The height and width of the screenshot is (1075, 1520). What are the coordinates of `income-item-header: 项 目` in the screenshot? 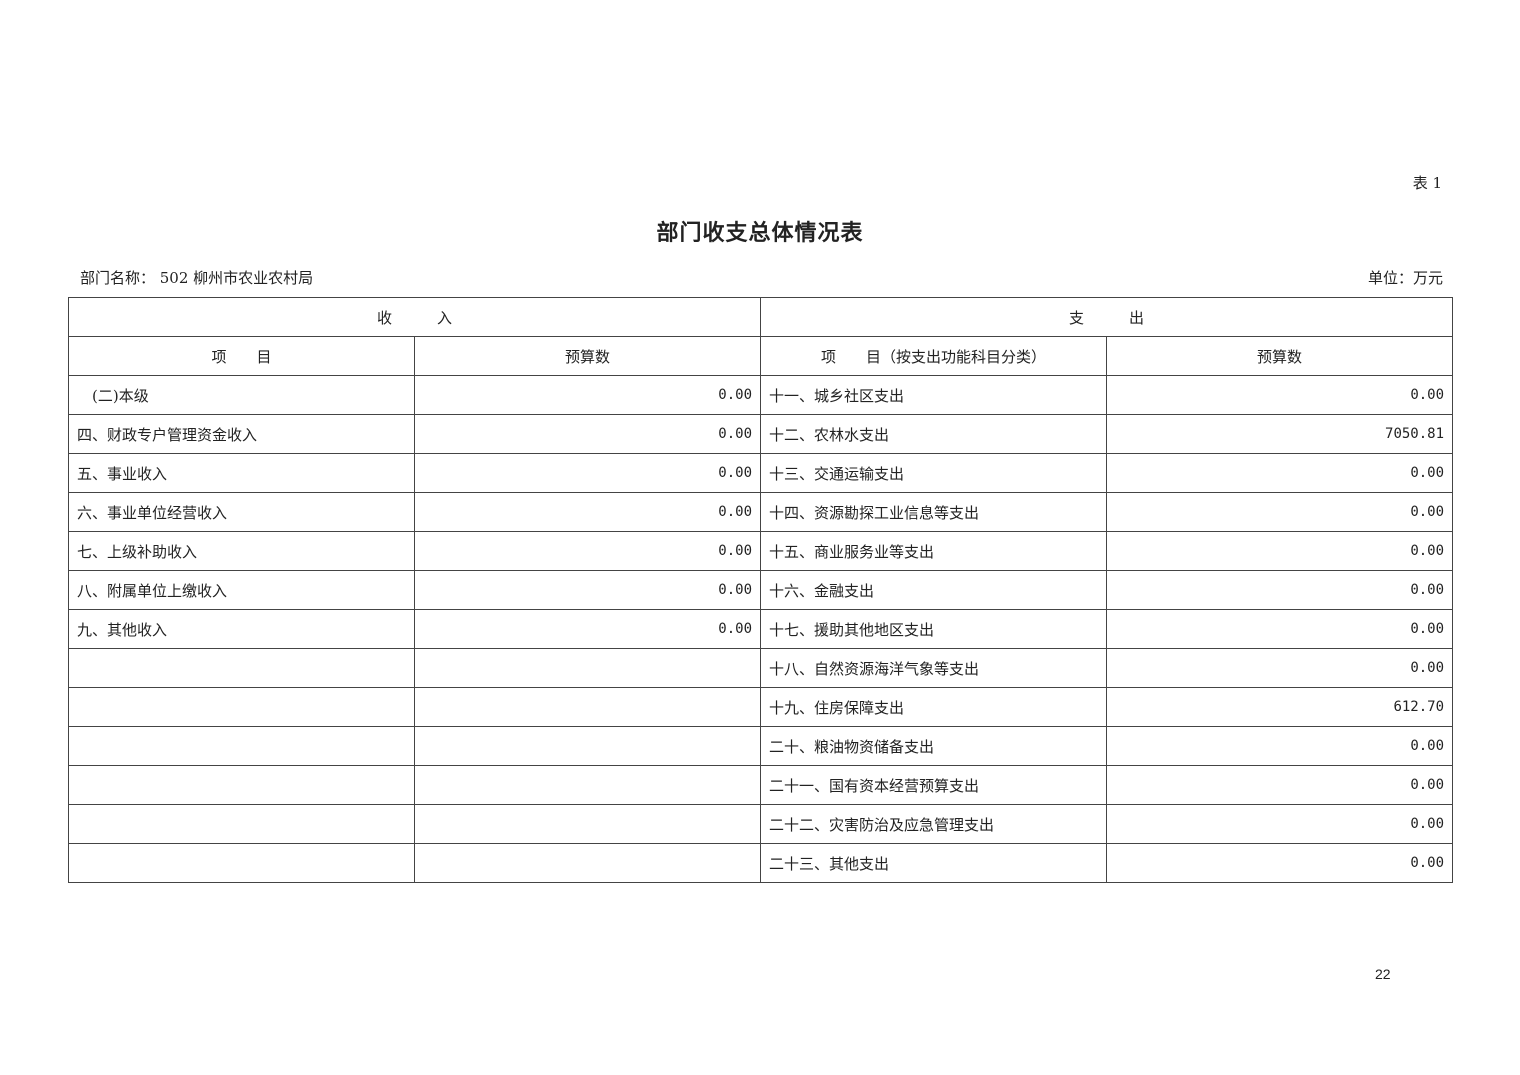 It's located at (241, 356).